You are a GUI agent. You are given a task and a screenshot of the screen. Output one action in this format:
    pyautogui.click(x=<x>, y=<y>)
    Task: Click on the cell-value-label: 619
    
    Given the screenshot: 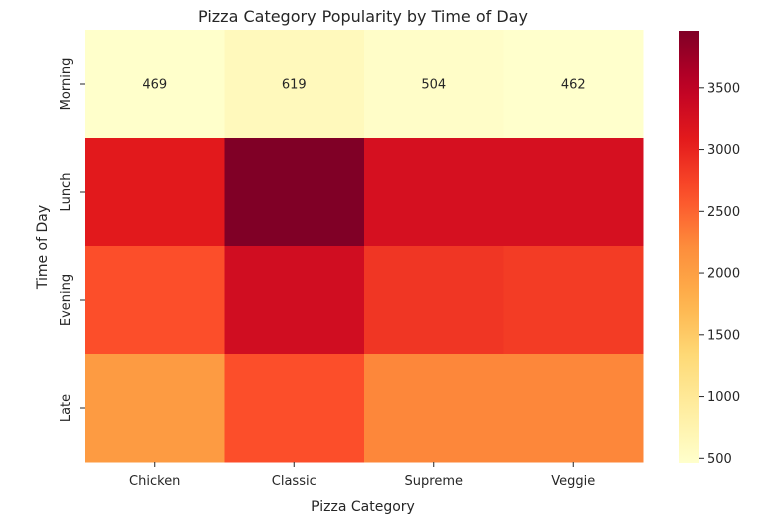 What is the action you would take?
    pyautogui.click(x=294, y=85)
    